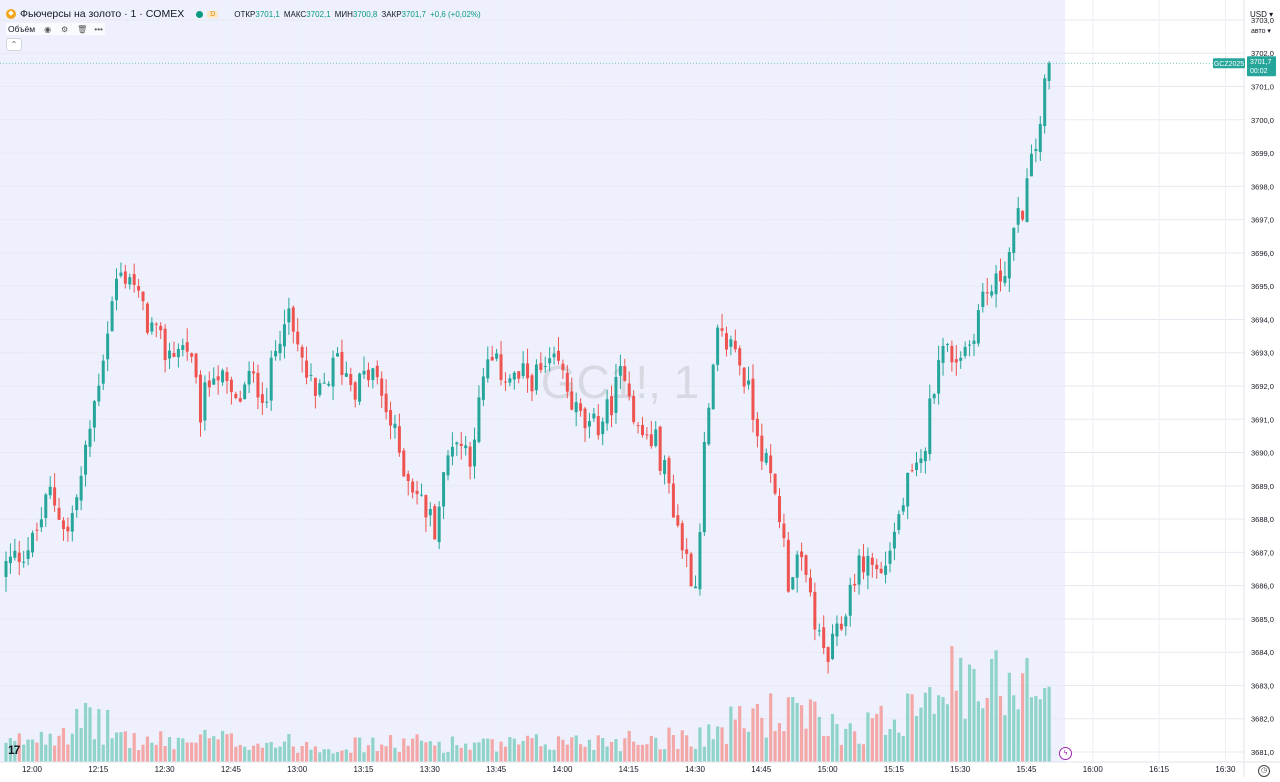 The width and height of the screenshot is (1280, 782). Describe the element at coordinates (1264, 771) in the screenshot. I see `timezone-icon: ◷` at that location.